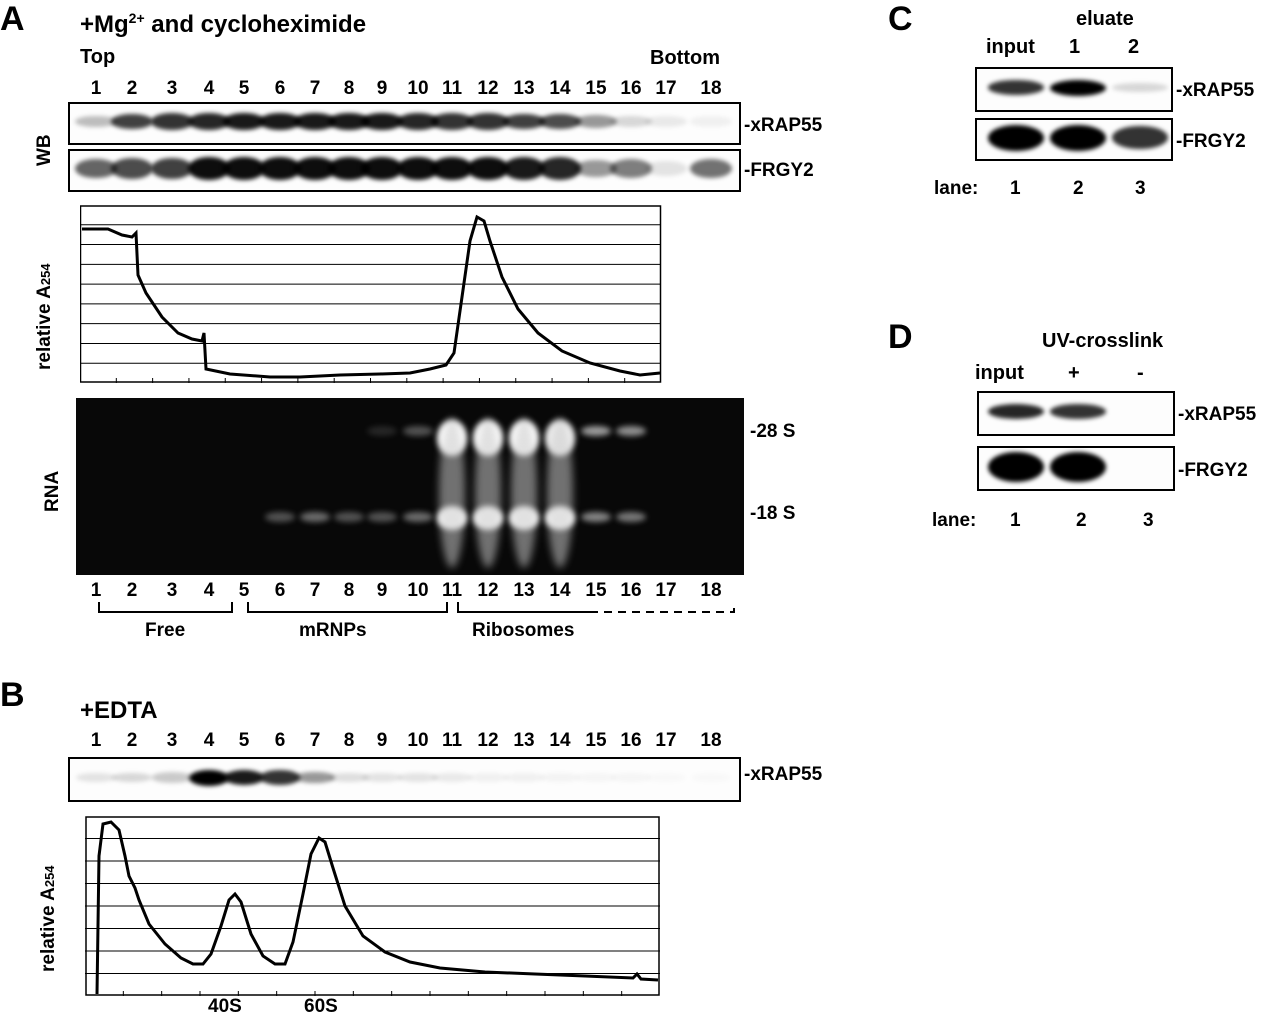 This screenshot has width=1280, height=1018. I want to click on band-frgy2-d, so click(1016, 466).